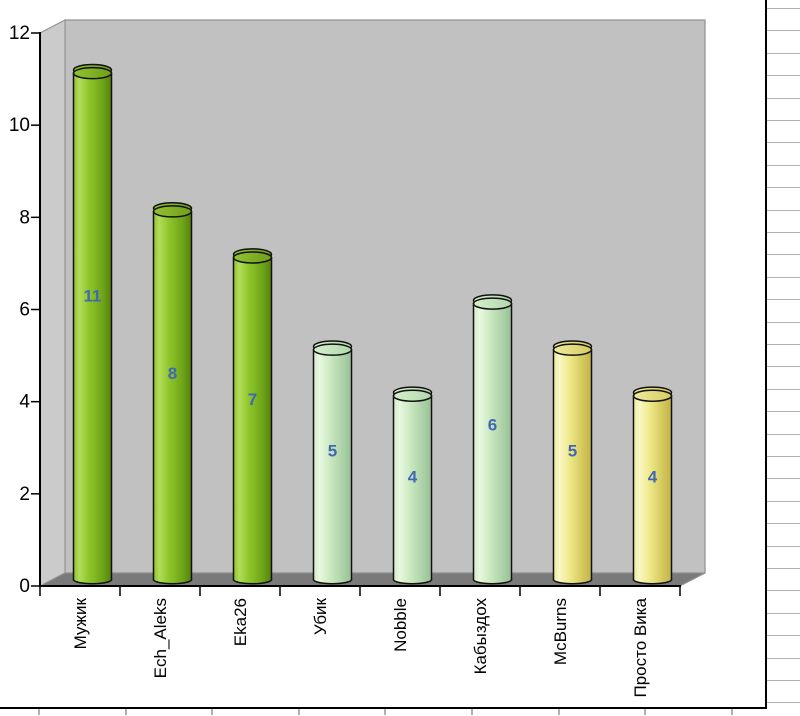 The image size is (800, 716). Describe the element at coordinates (52, 303) in the screenshot. I see `chart-side-wall` at that location.